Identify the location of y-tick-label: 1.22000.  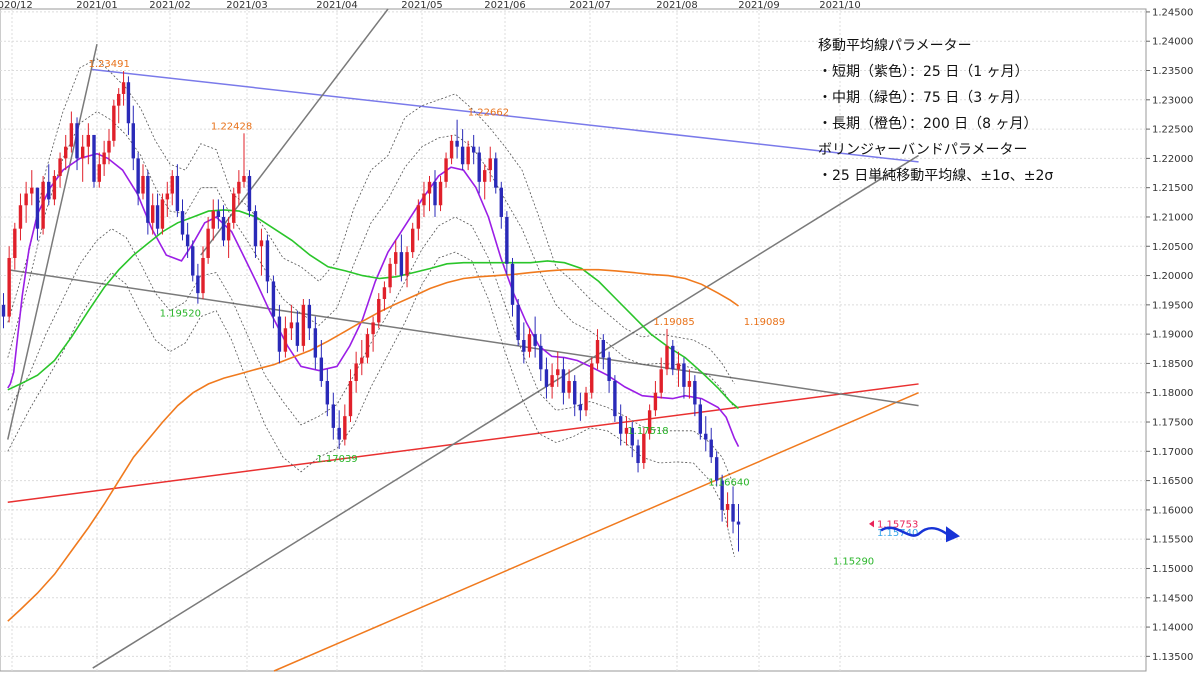
(1172, 159).